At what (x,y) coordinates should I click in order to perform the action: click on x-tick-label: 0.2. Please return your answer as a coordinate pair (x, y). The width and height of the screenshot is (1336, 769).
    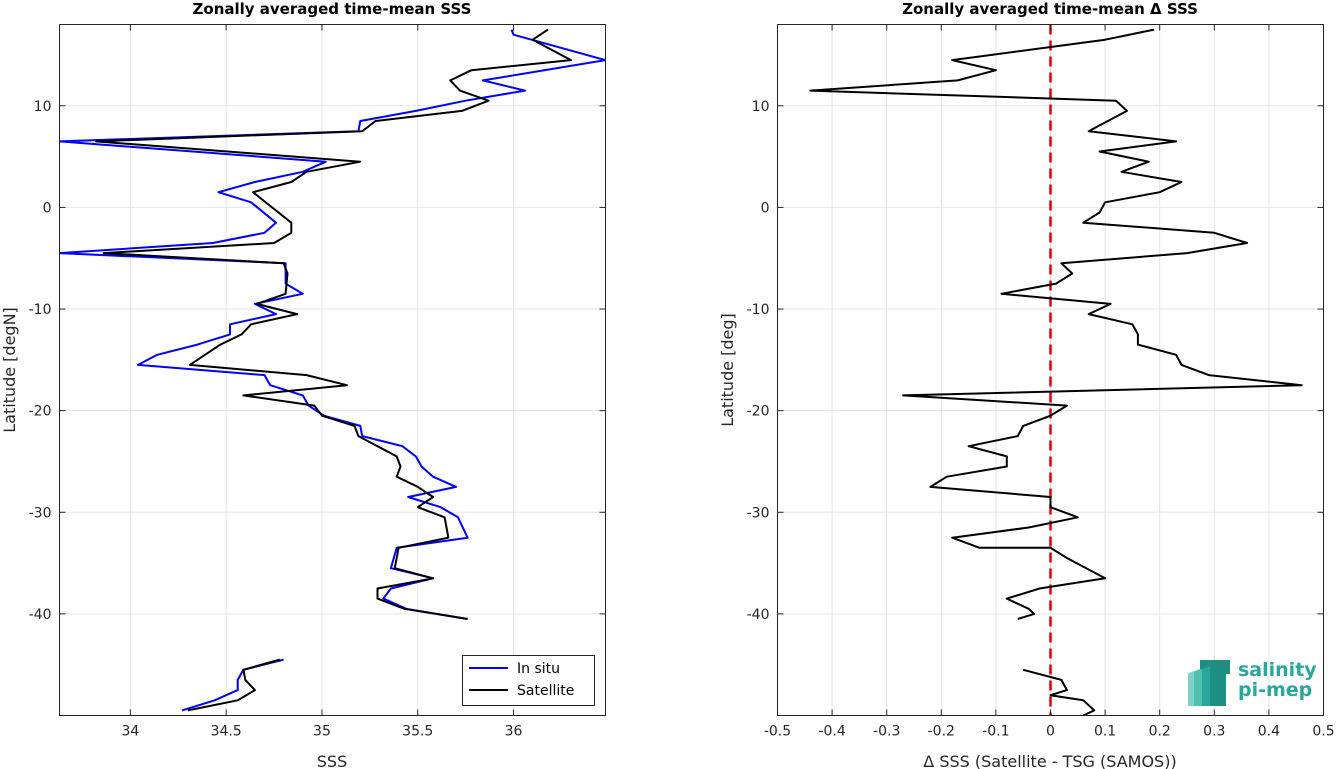
    Looking at the image, I should click on (1160, 732).